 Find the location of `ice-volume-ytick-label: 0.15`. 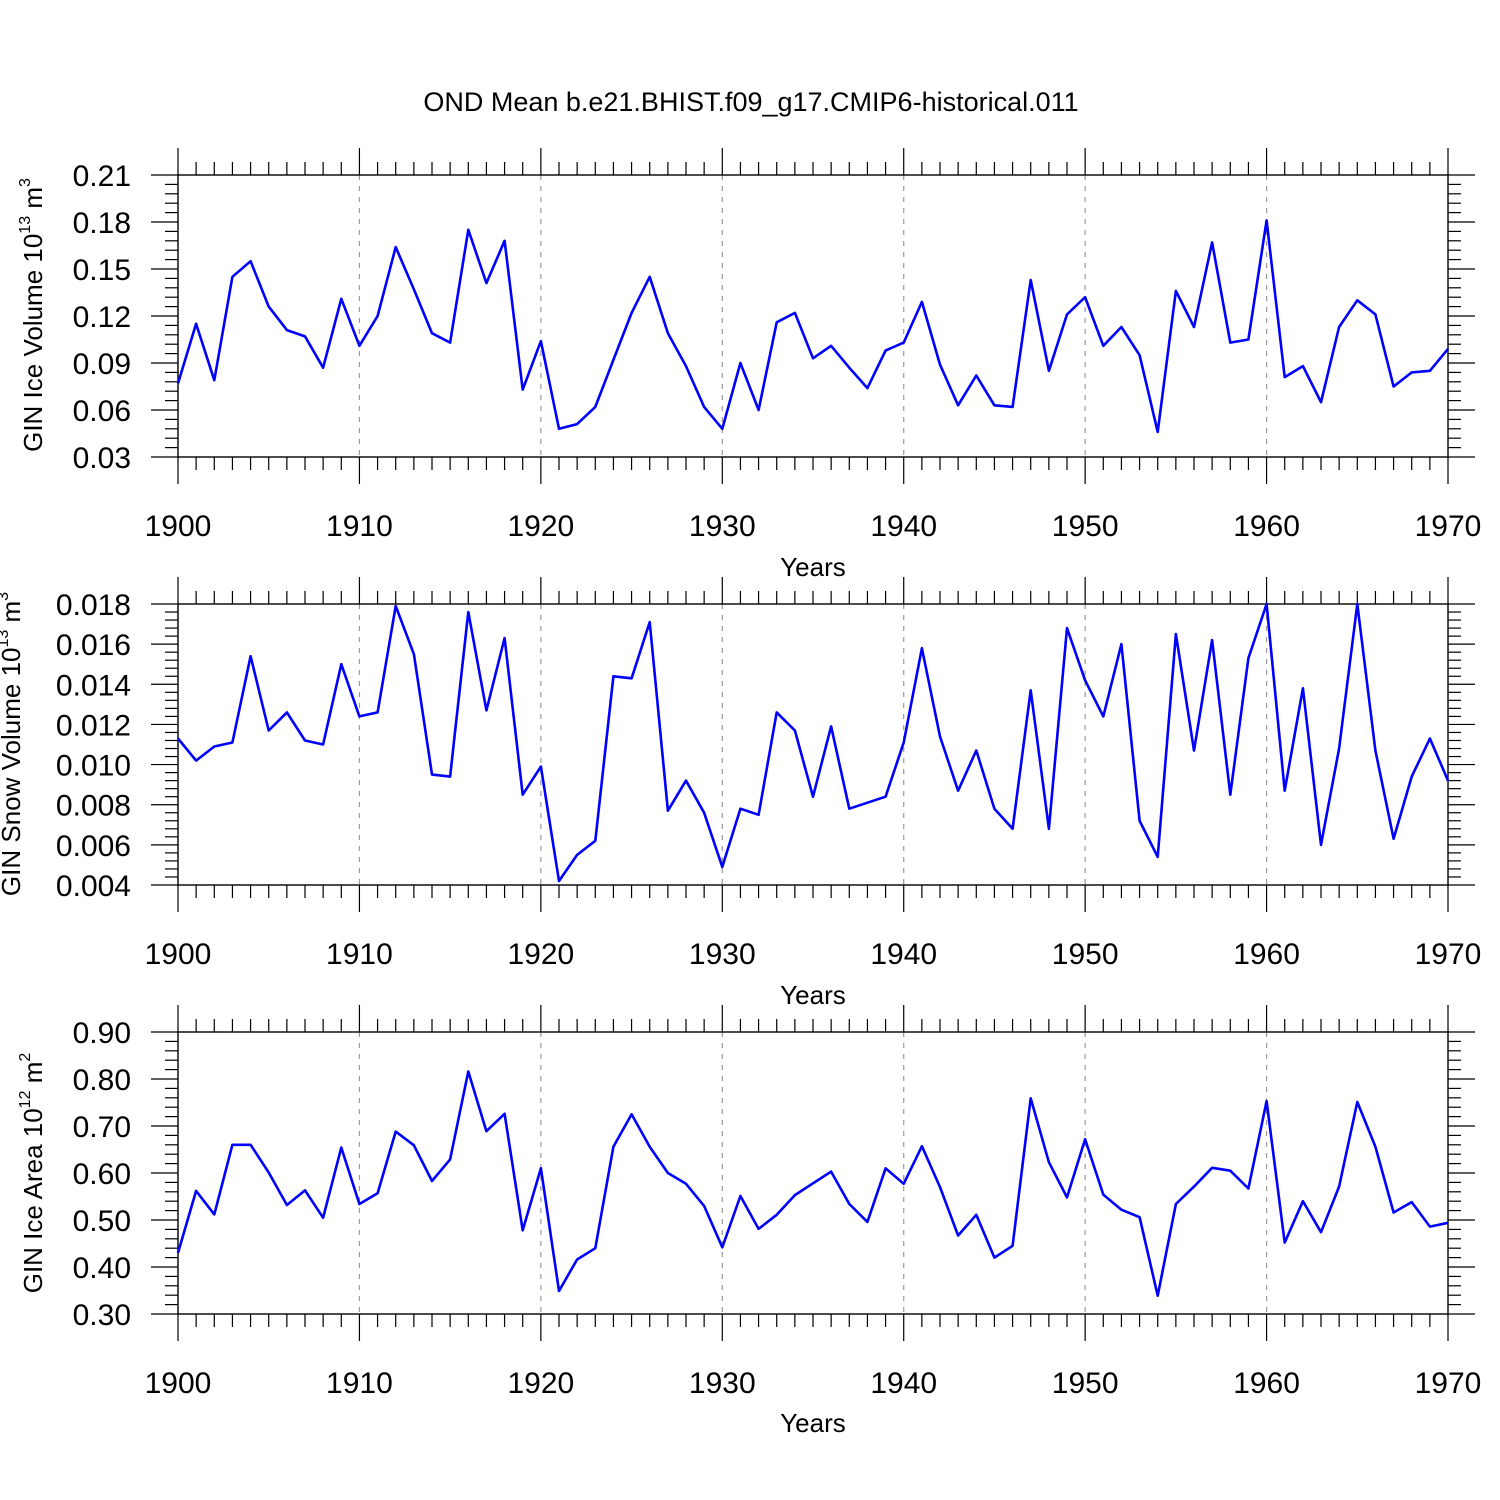

ice-volume-ytick-label: 0.15 is located at coordinates (102, 270).